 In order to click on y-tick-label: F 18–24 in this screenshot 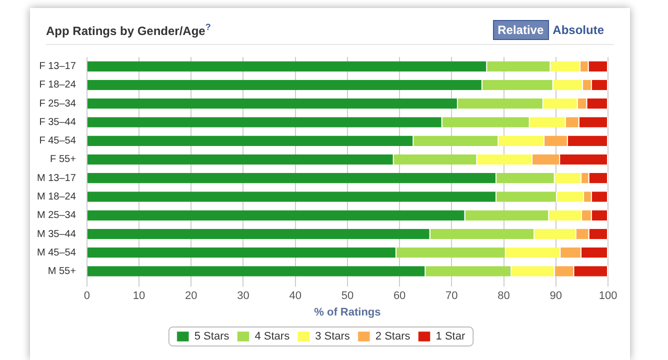, I will do `click(57, 85)`.